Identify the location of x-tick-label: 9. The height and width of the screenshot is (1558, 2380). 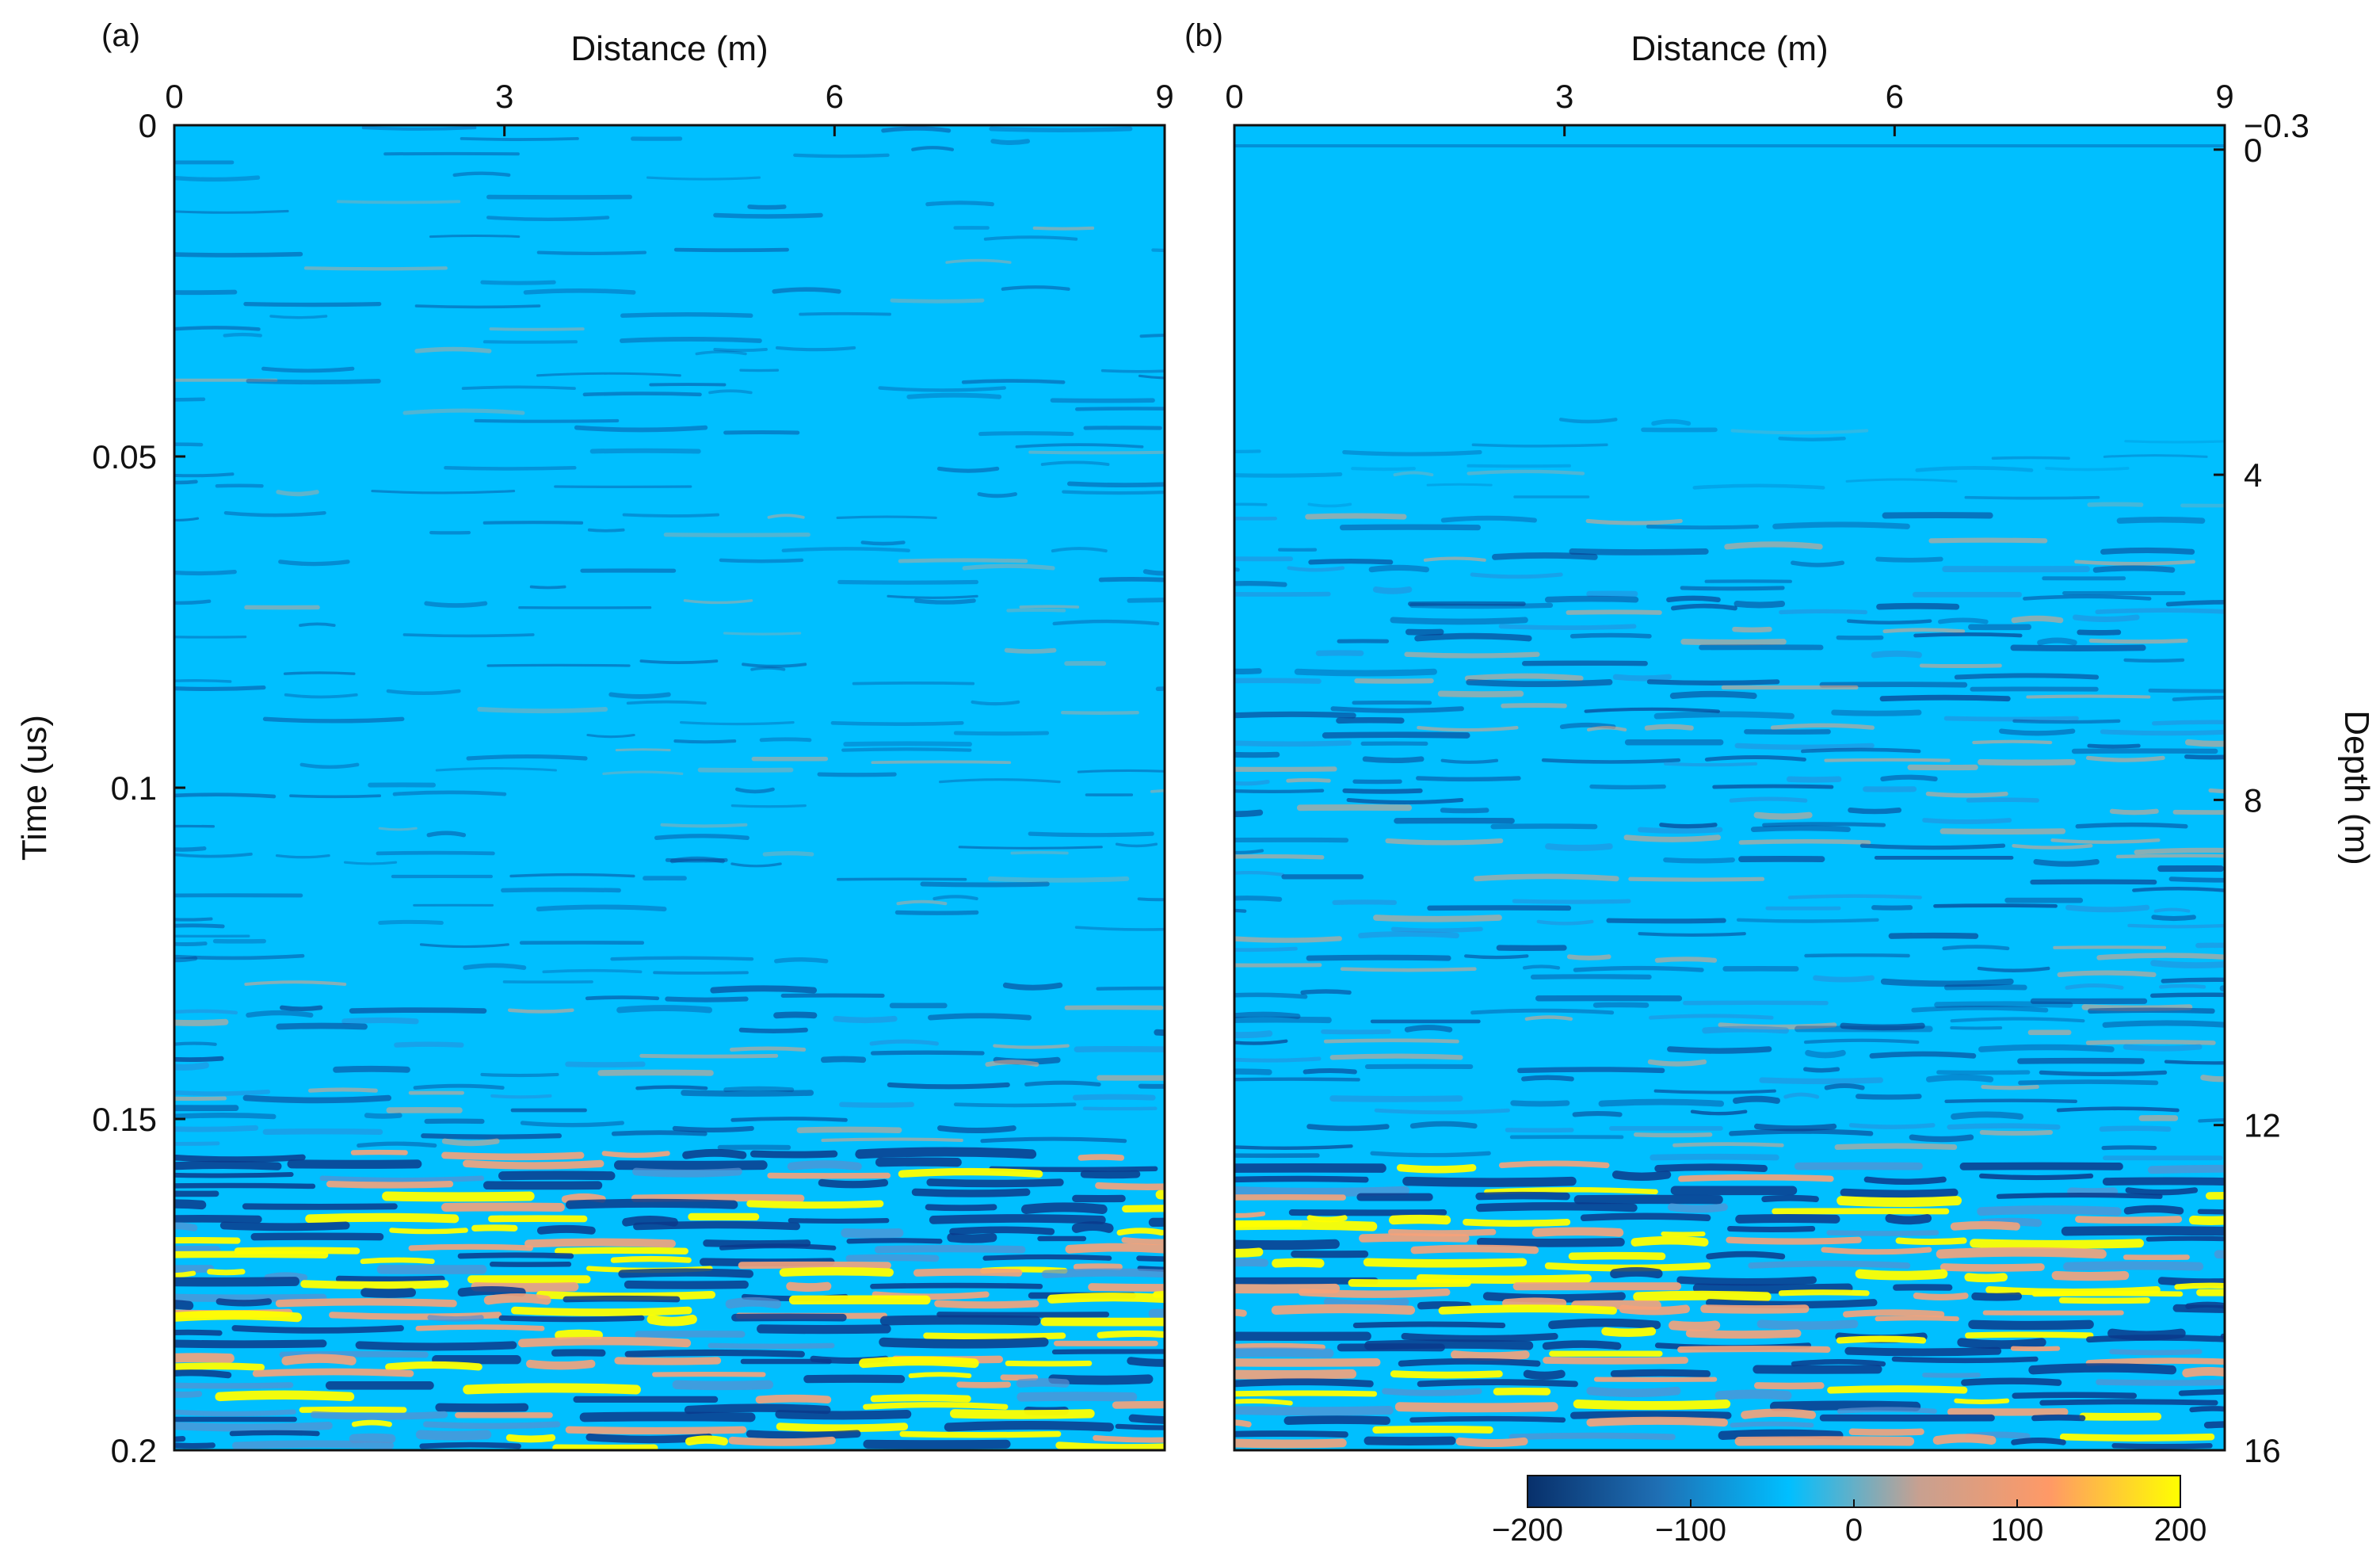
(2224, 96).